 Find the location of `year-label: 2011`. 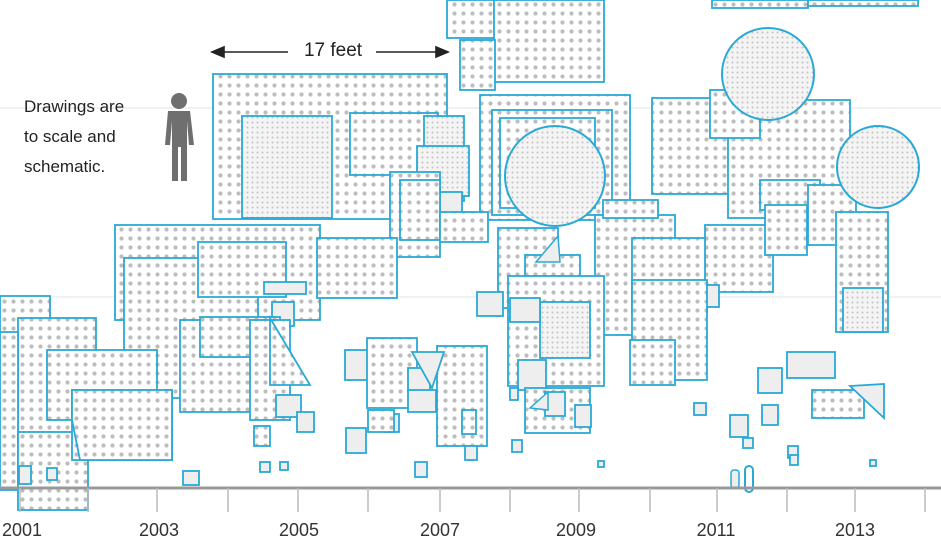

year-label: 2011 is located at coordinates (716, 530).